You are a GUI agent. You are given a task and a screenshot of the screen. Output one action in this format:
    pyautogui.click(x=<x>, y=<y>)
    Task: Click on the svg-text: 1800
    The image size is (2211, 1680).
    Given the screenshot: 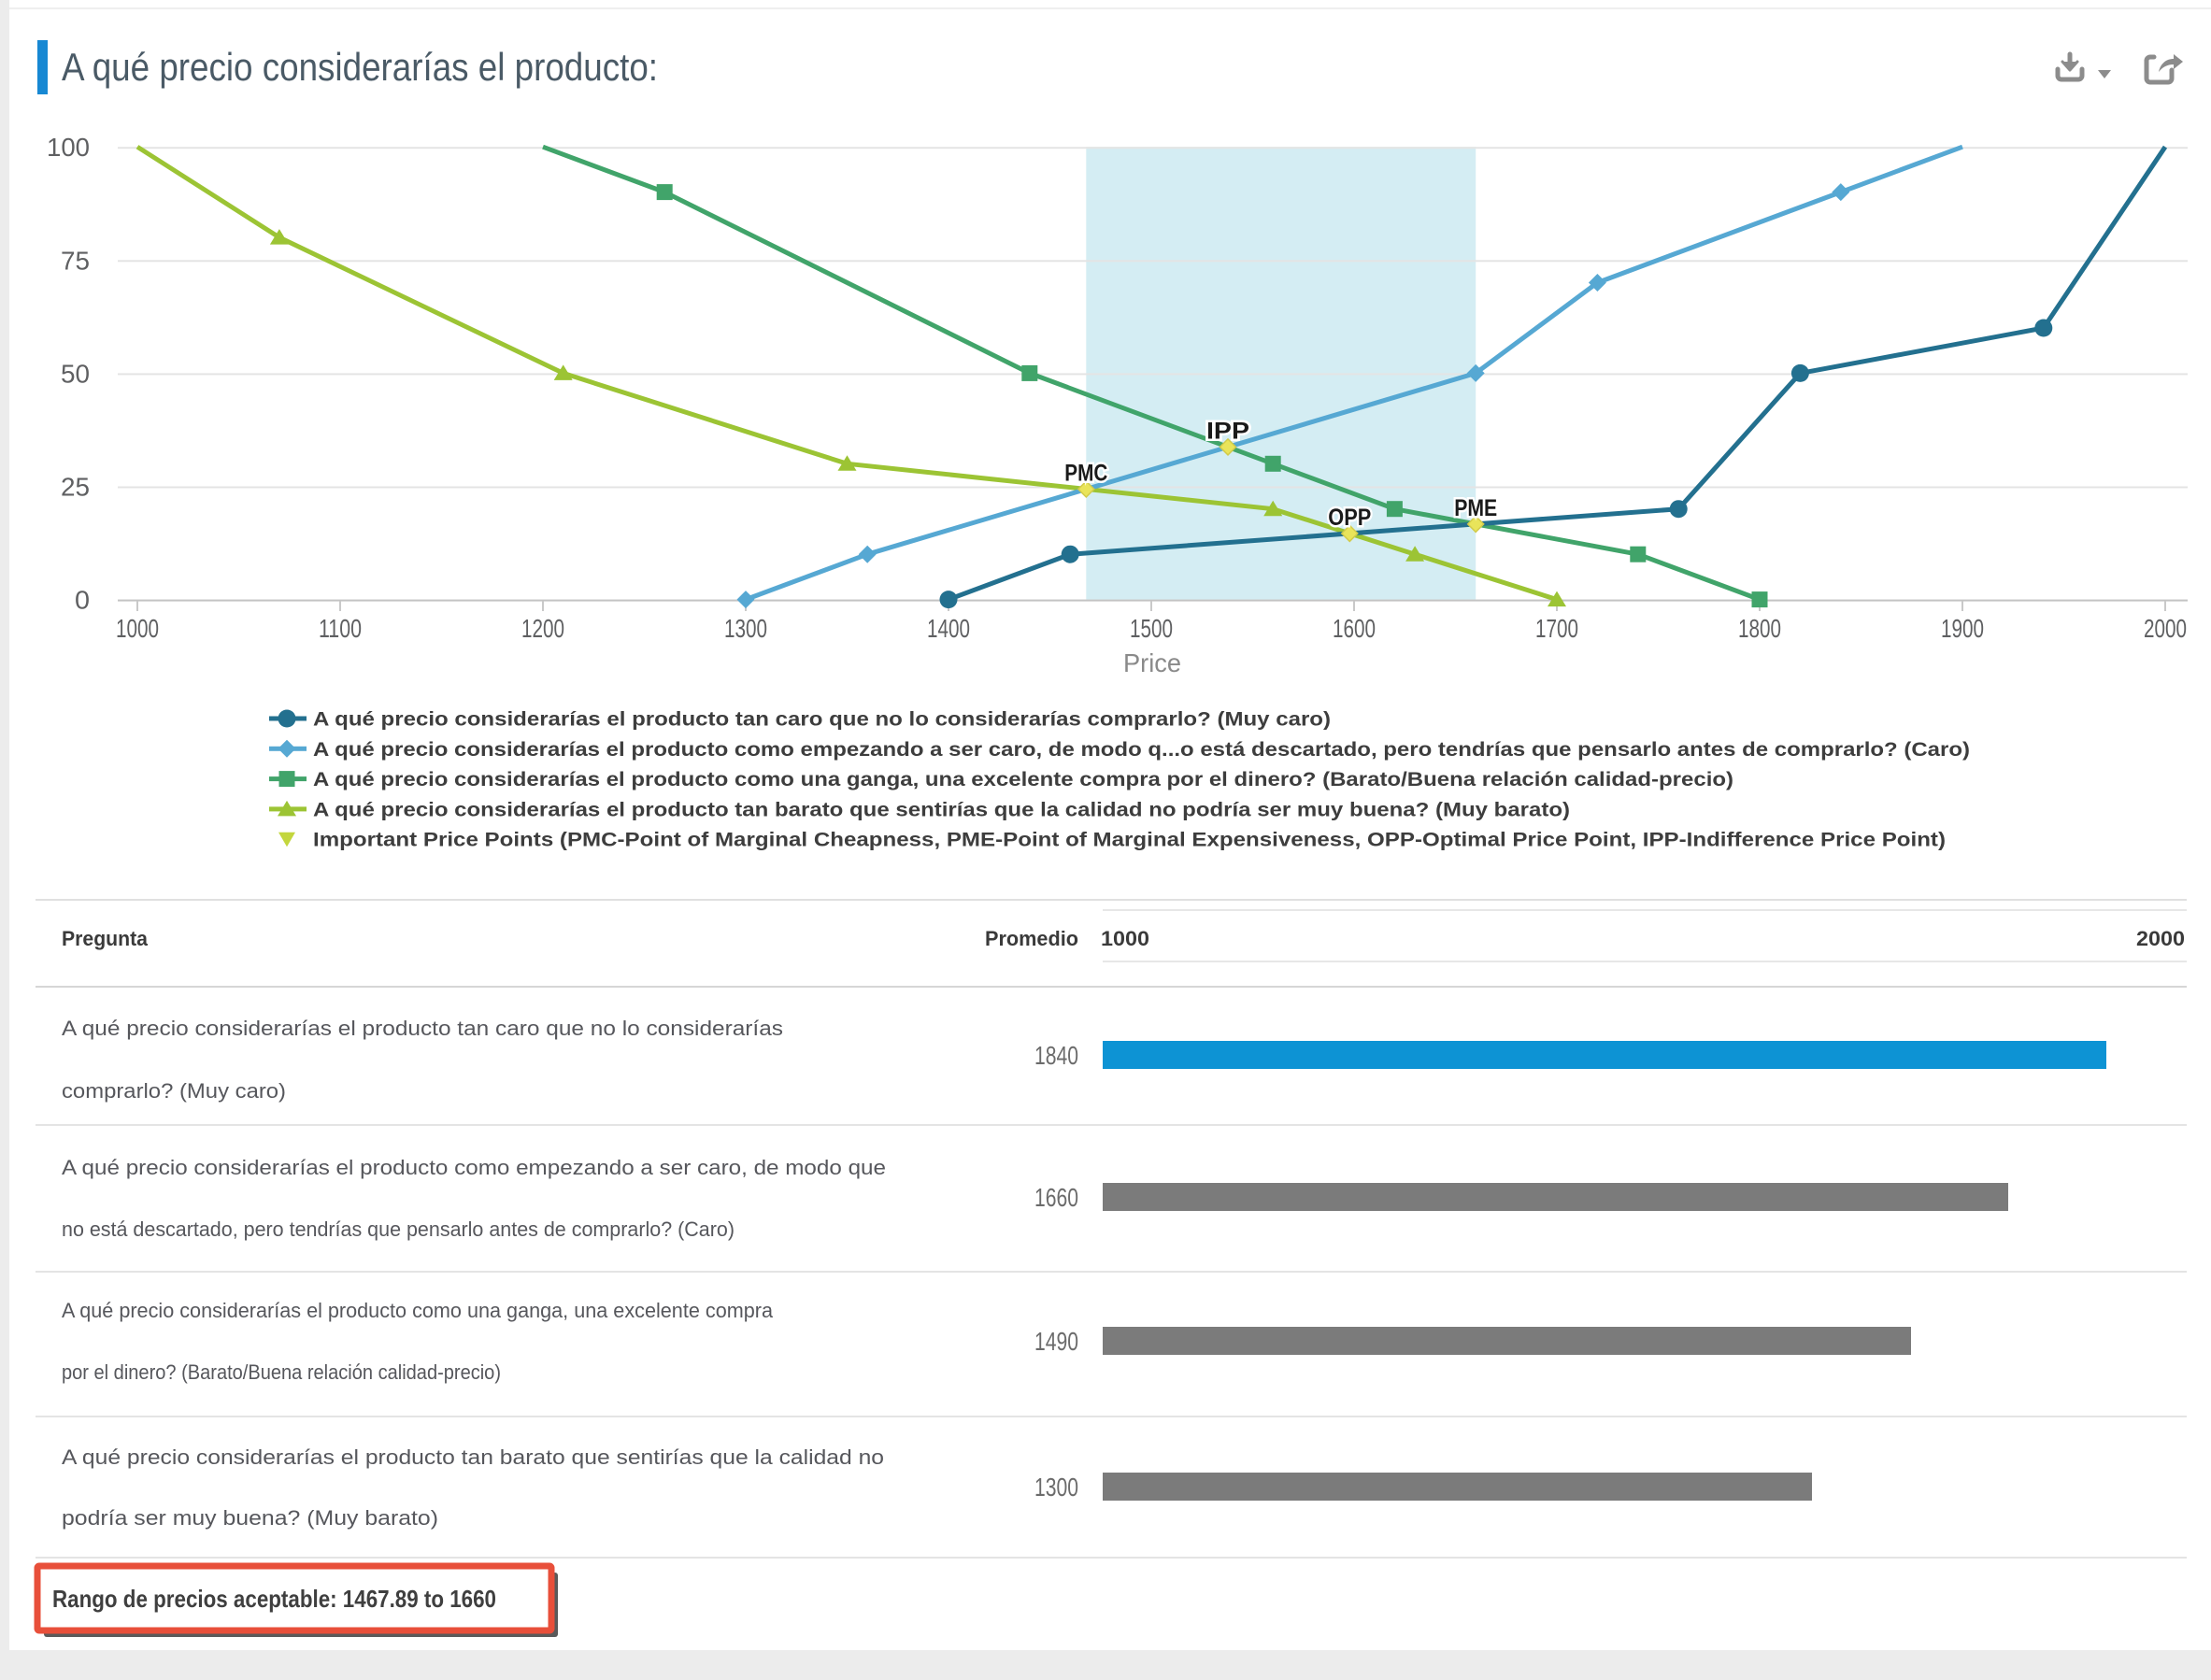 What is the action you would take?
    pyautogui.click(x=1759, y=628)
    